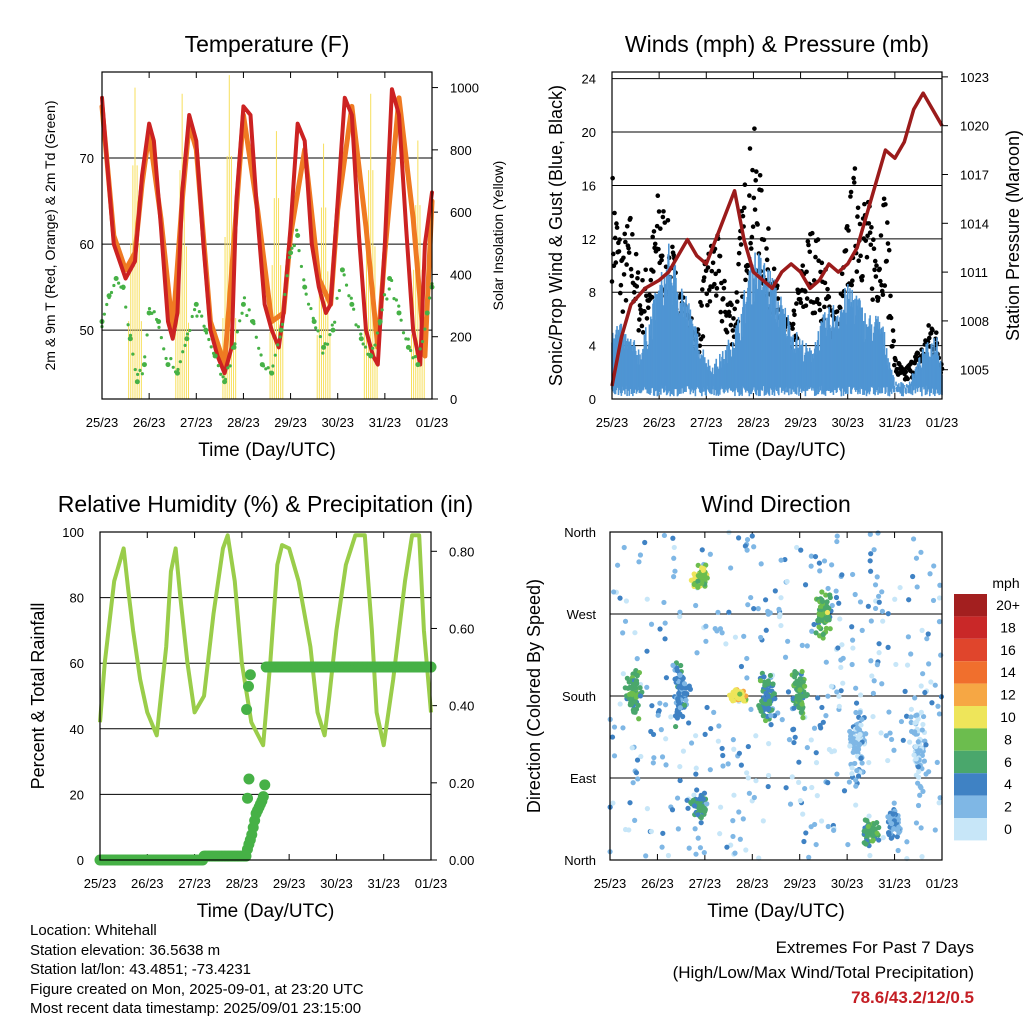  I want to click on y-tick-label: 40, so click(77, 729).